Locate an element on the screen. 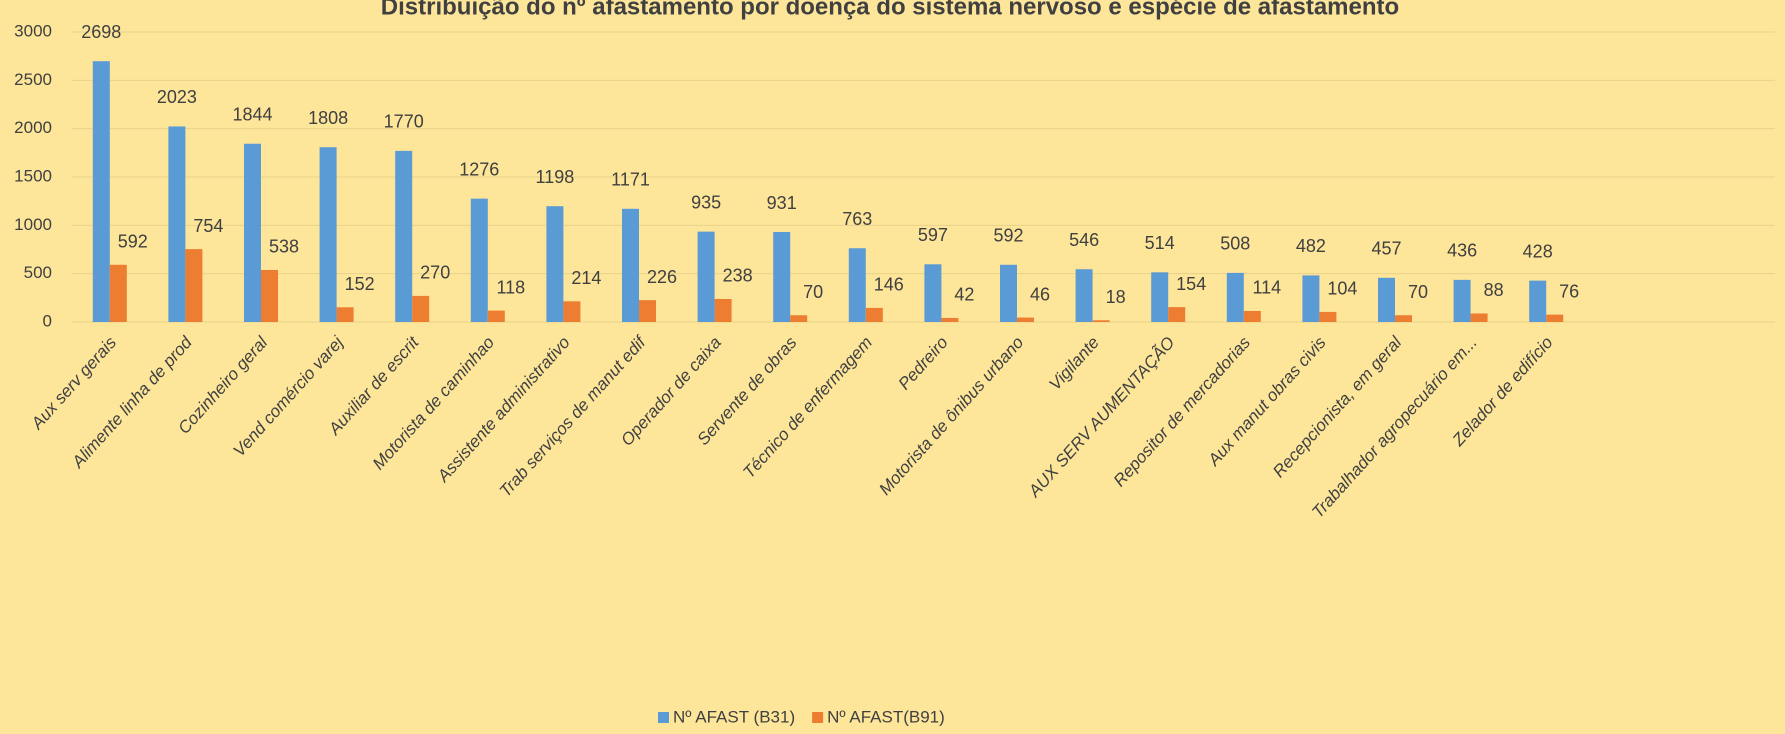 The image size is (1785, 734). y-tick-label: 500 is located at coordinates (38, 272).